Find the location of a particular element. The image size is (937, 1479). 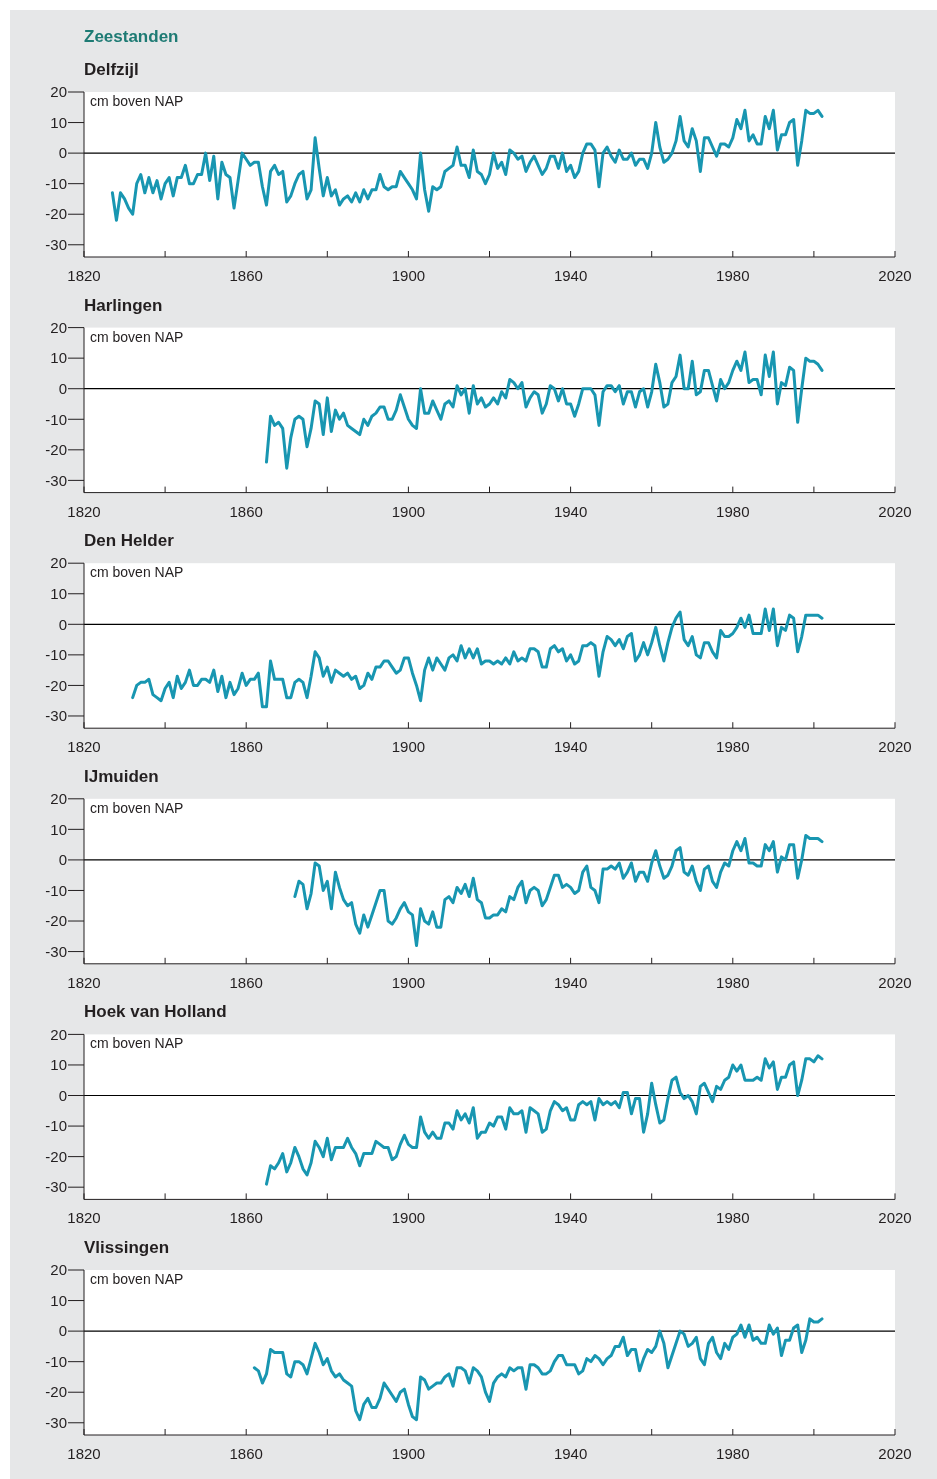

text: Zeestanden is located at coordinates (131, 36).